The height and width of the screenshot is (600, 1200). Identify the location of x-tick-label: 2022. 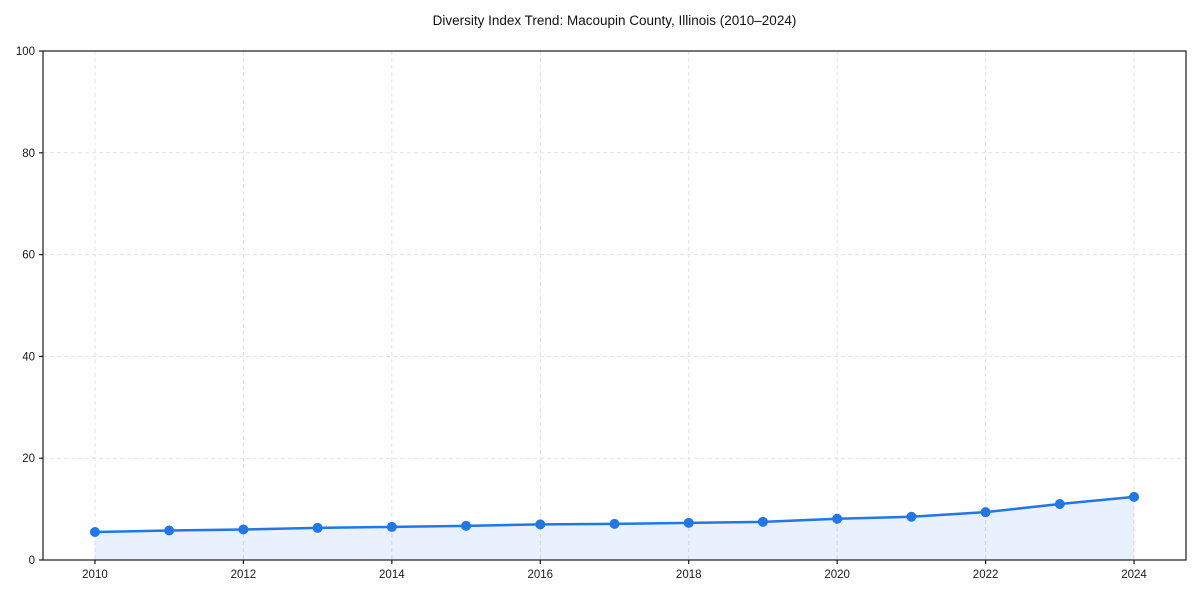
(986, 575).